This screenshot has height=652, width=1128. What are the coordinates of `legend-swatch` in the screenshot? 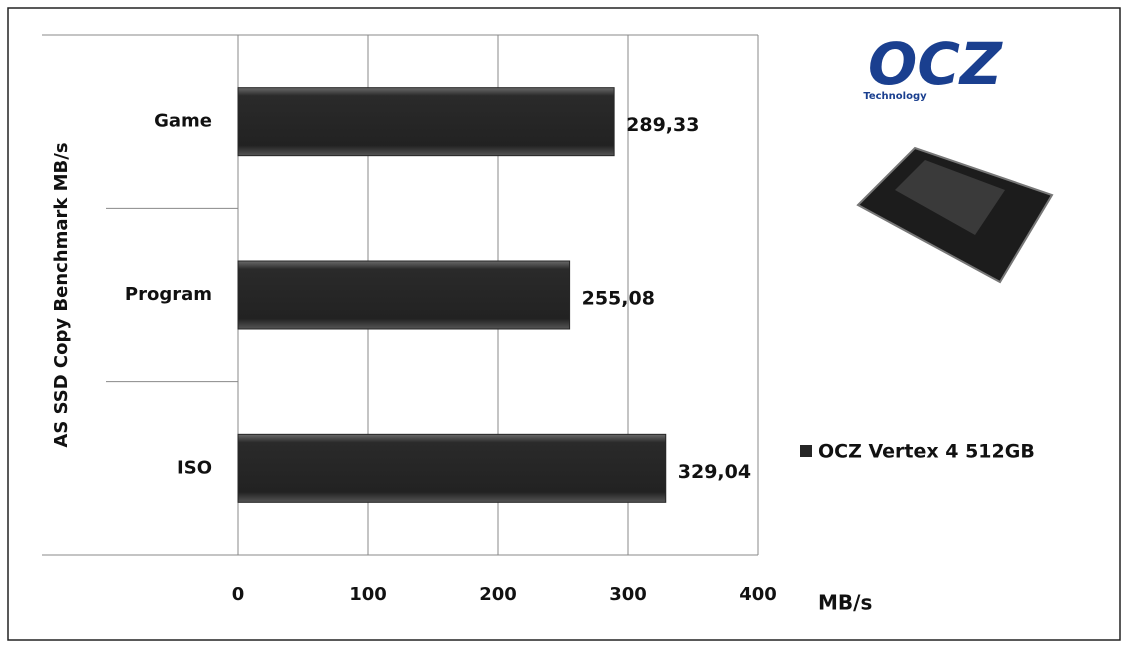 It's located at (806, 451).